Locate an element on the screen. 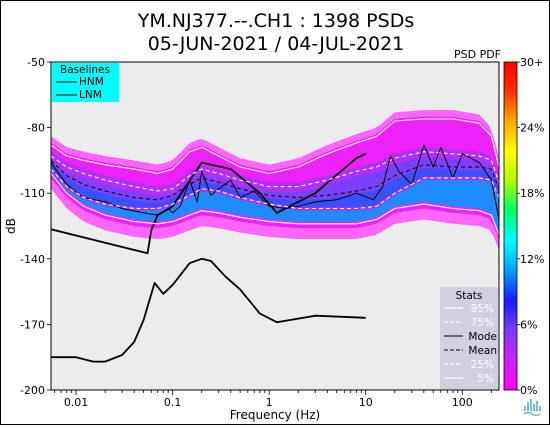  series-mean is located at coordinates (275, 180).